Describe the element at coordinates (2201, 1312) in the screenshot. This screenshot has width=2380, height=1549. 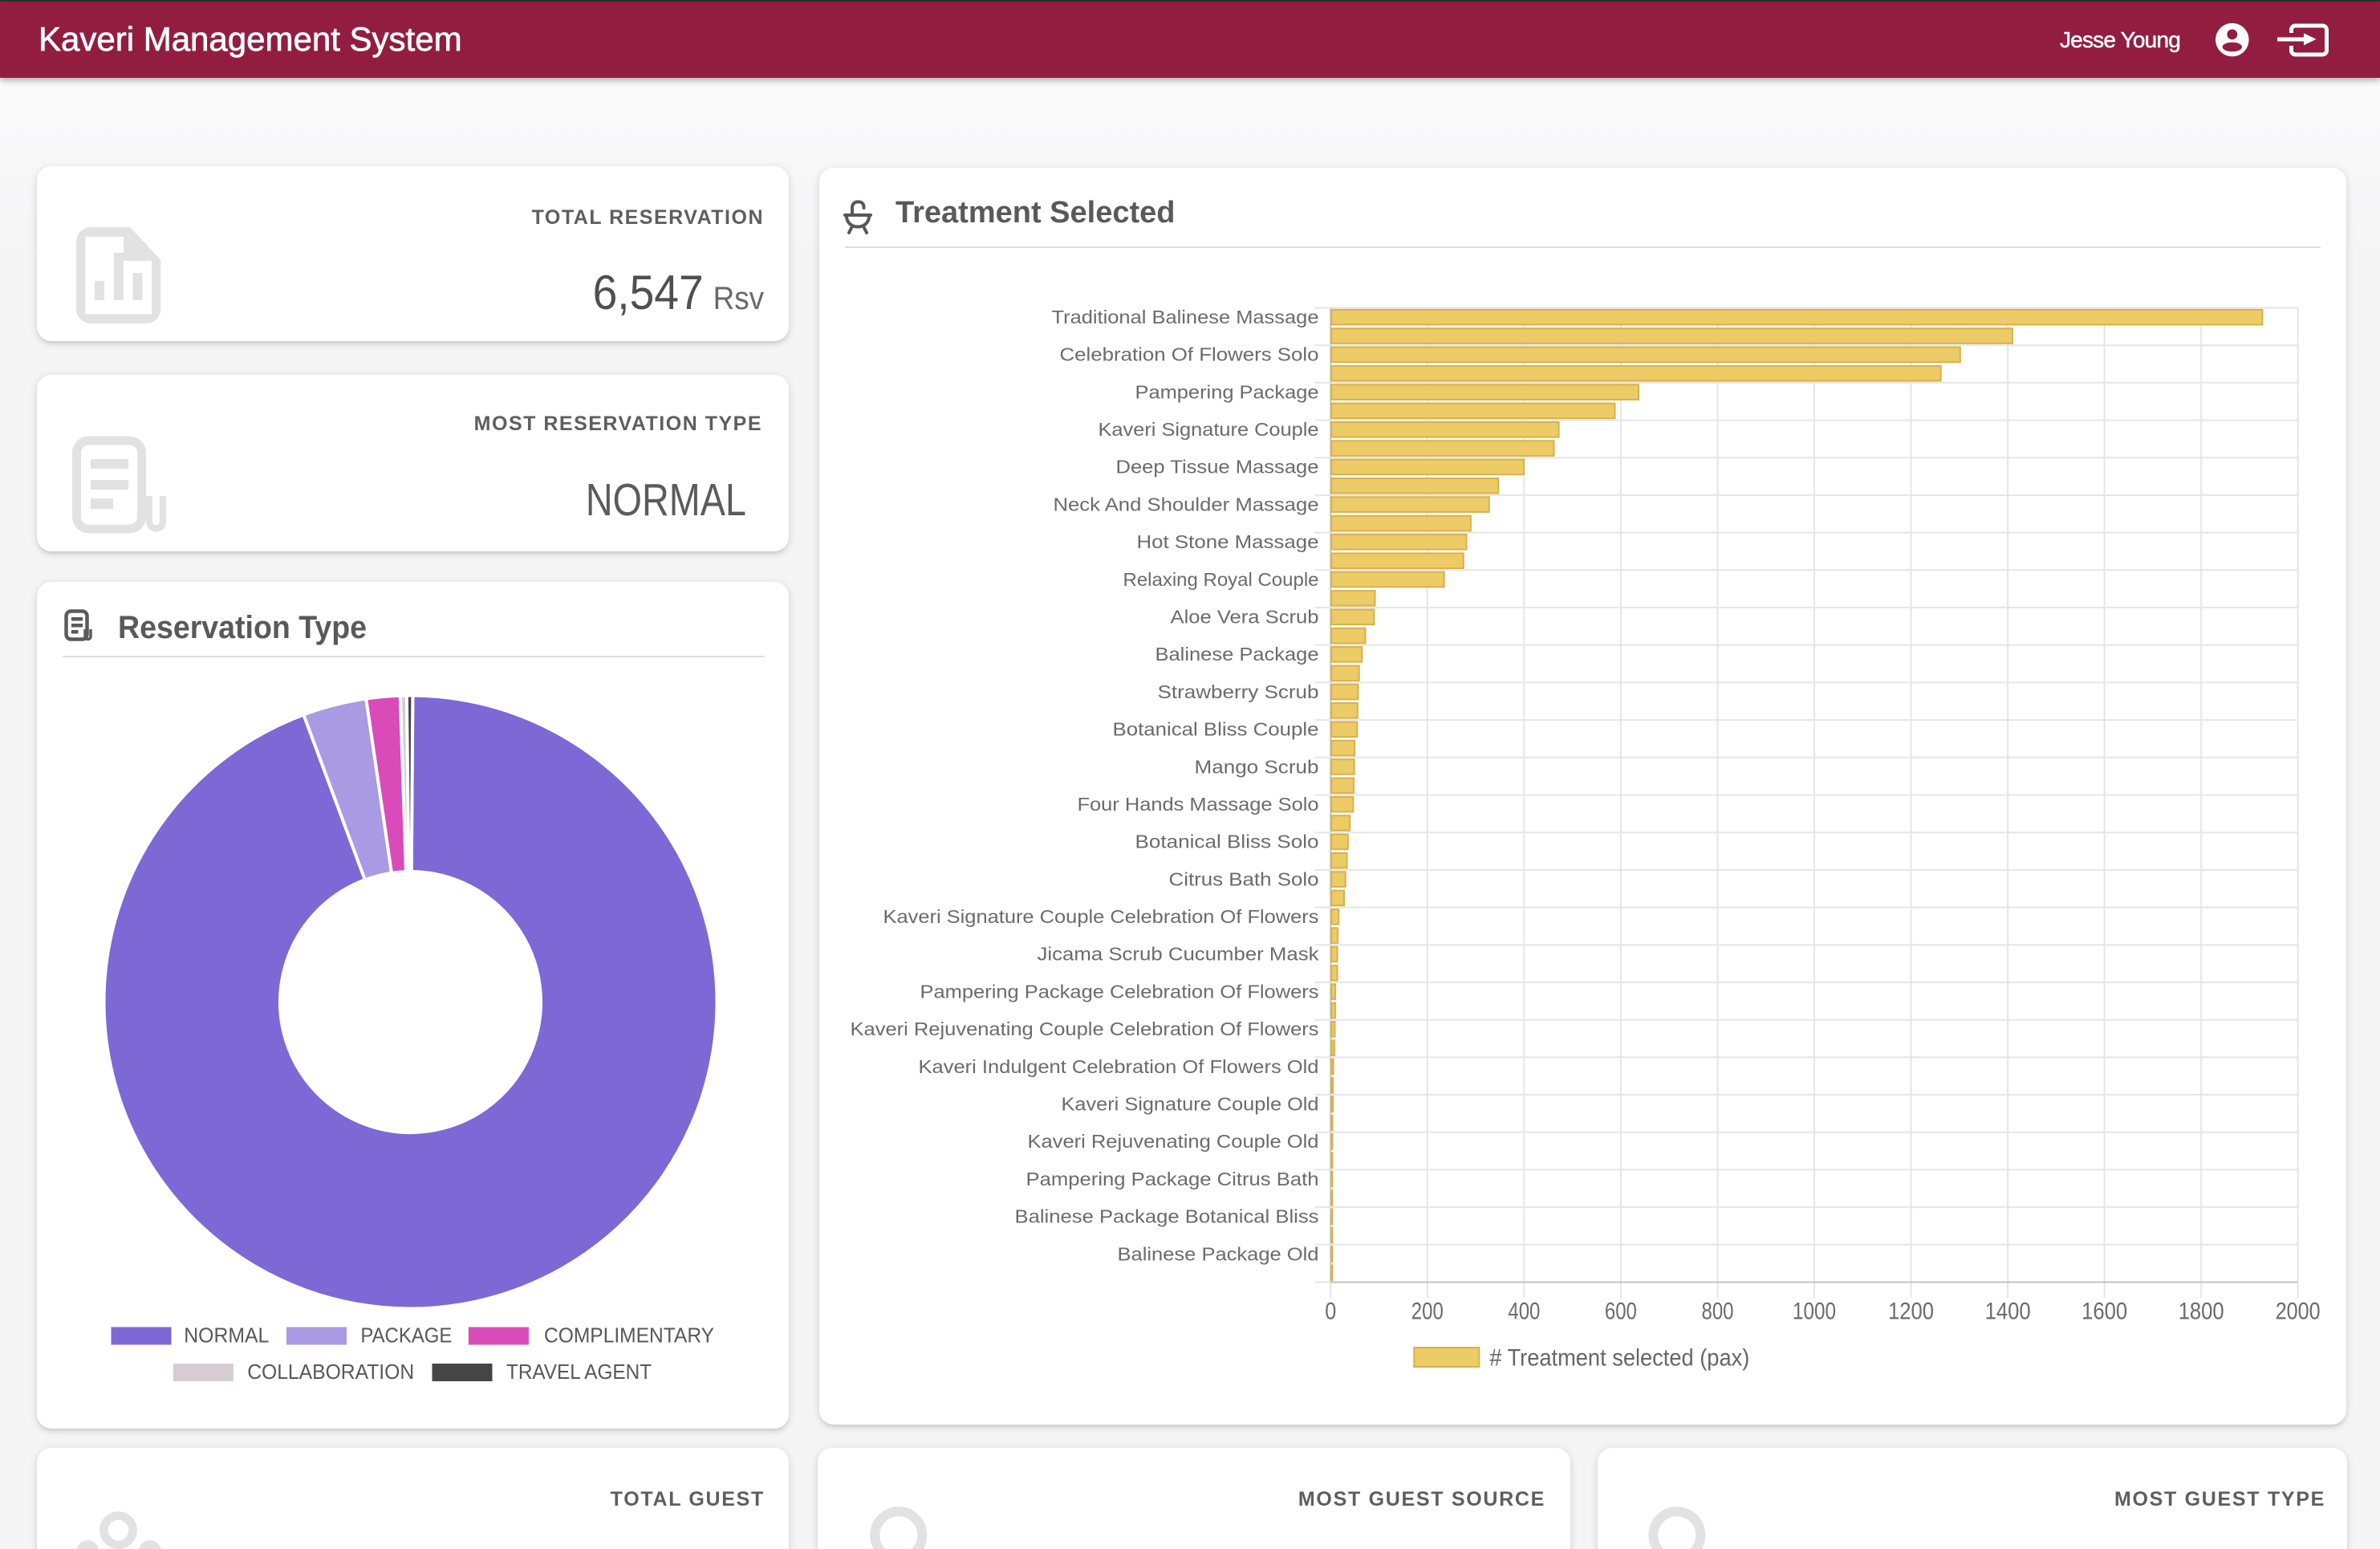
I see `svg-text: 1800` at that location.